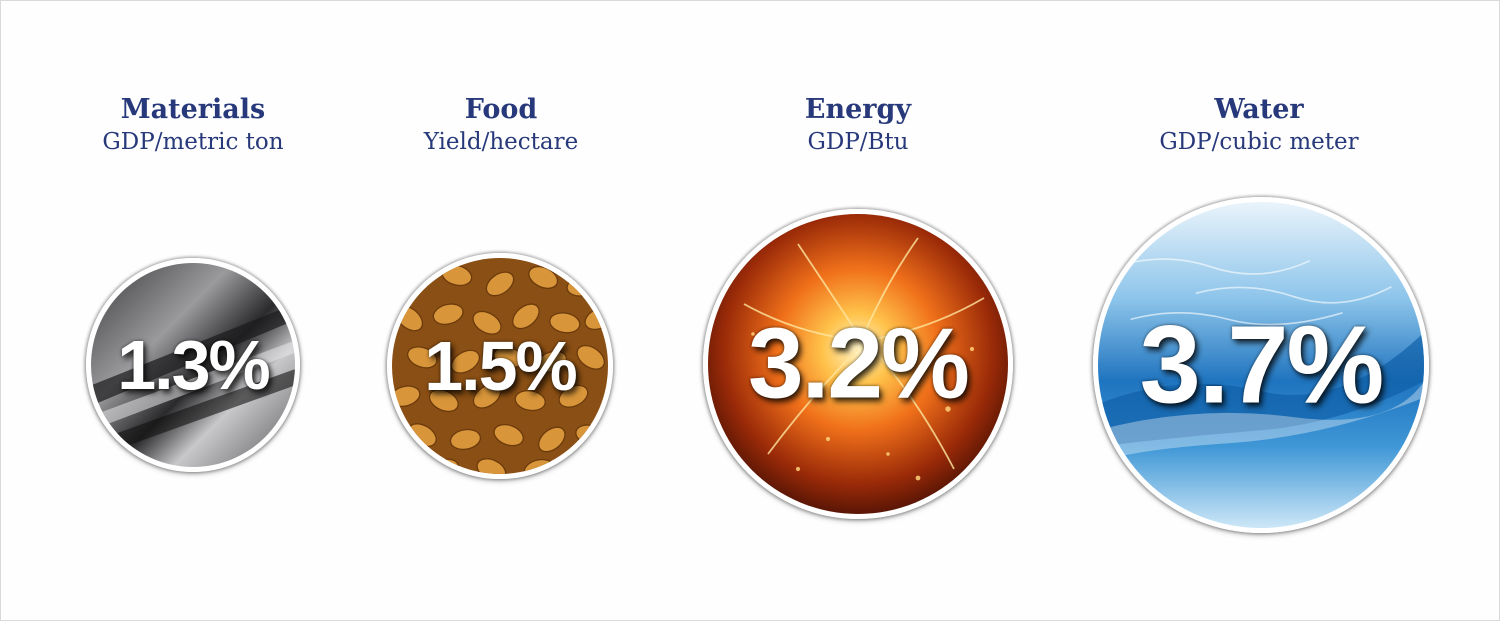  I want to click on water-value: 3.7%, so click(1262, 365).